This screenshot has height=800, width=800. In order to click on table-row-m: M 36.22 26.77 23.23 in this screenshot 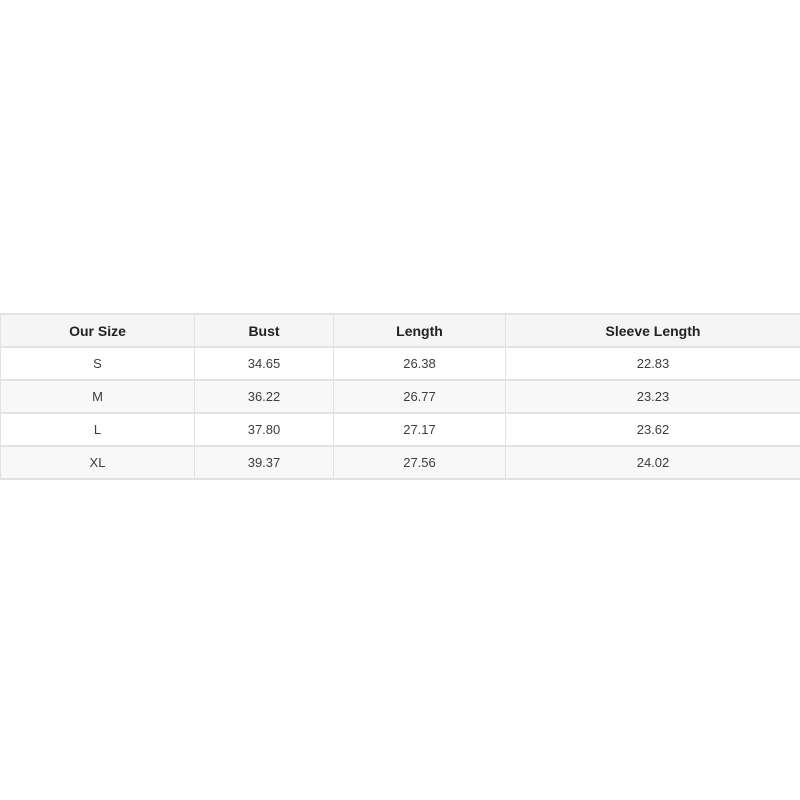, I will do `click(400, 396)`.